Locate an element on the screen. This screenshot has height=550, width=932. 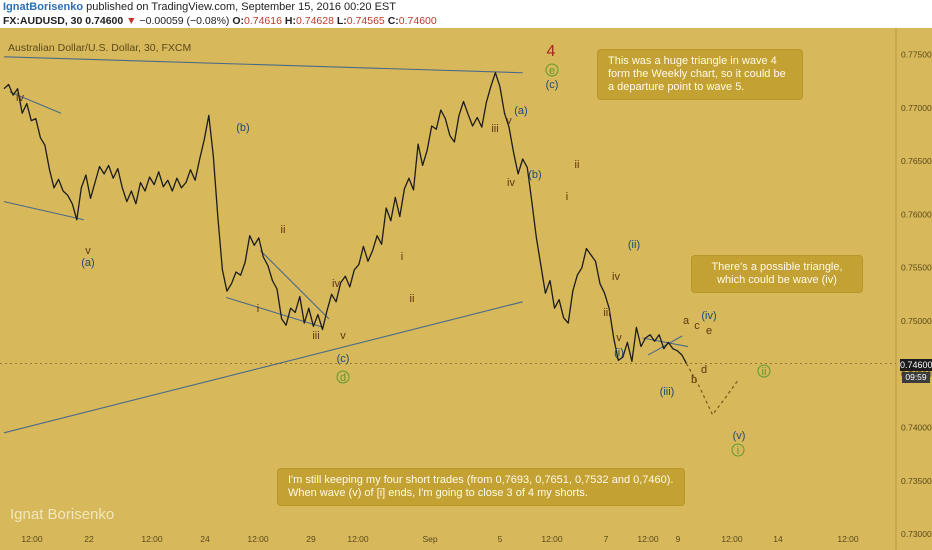
y-tick-label: 0.75500 is located at coordinates (916, 268).